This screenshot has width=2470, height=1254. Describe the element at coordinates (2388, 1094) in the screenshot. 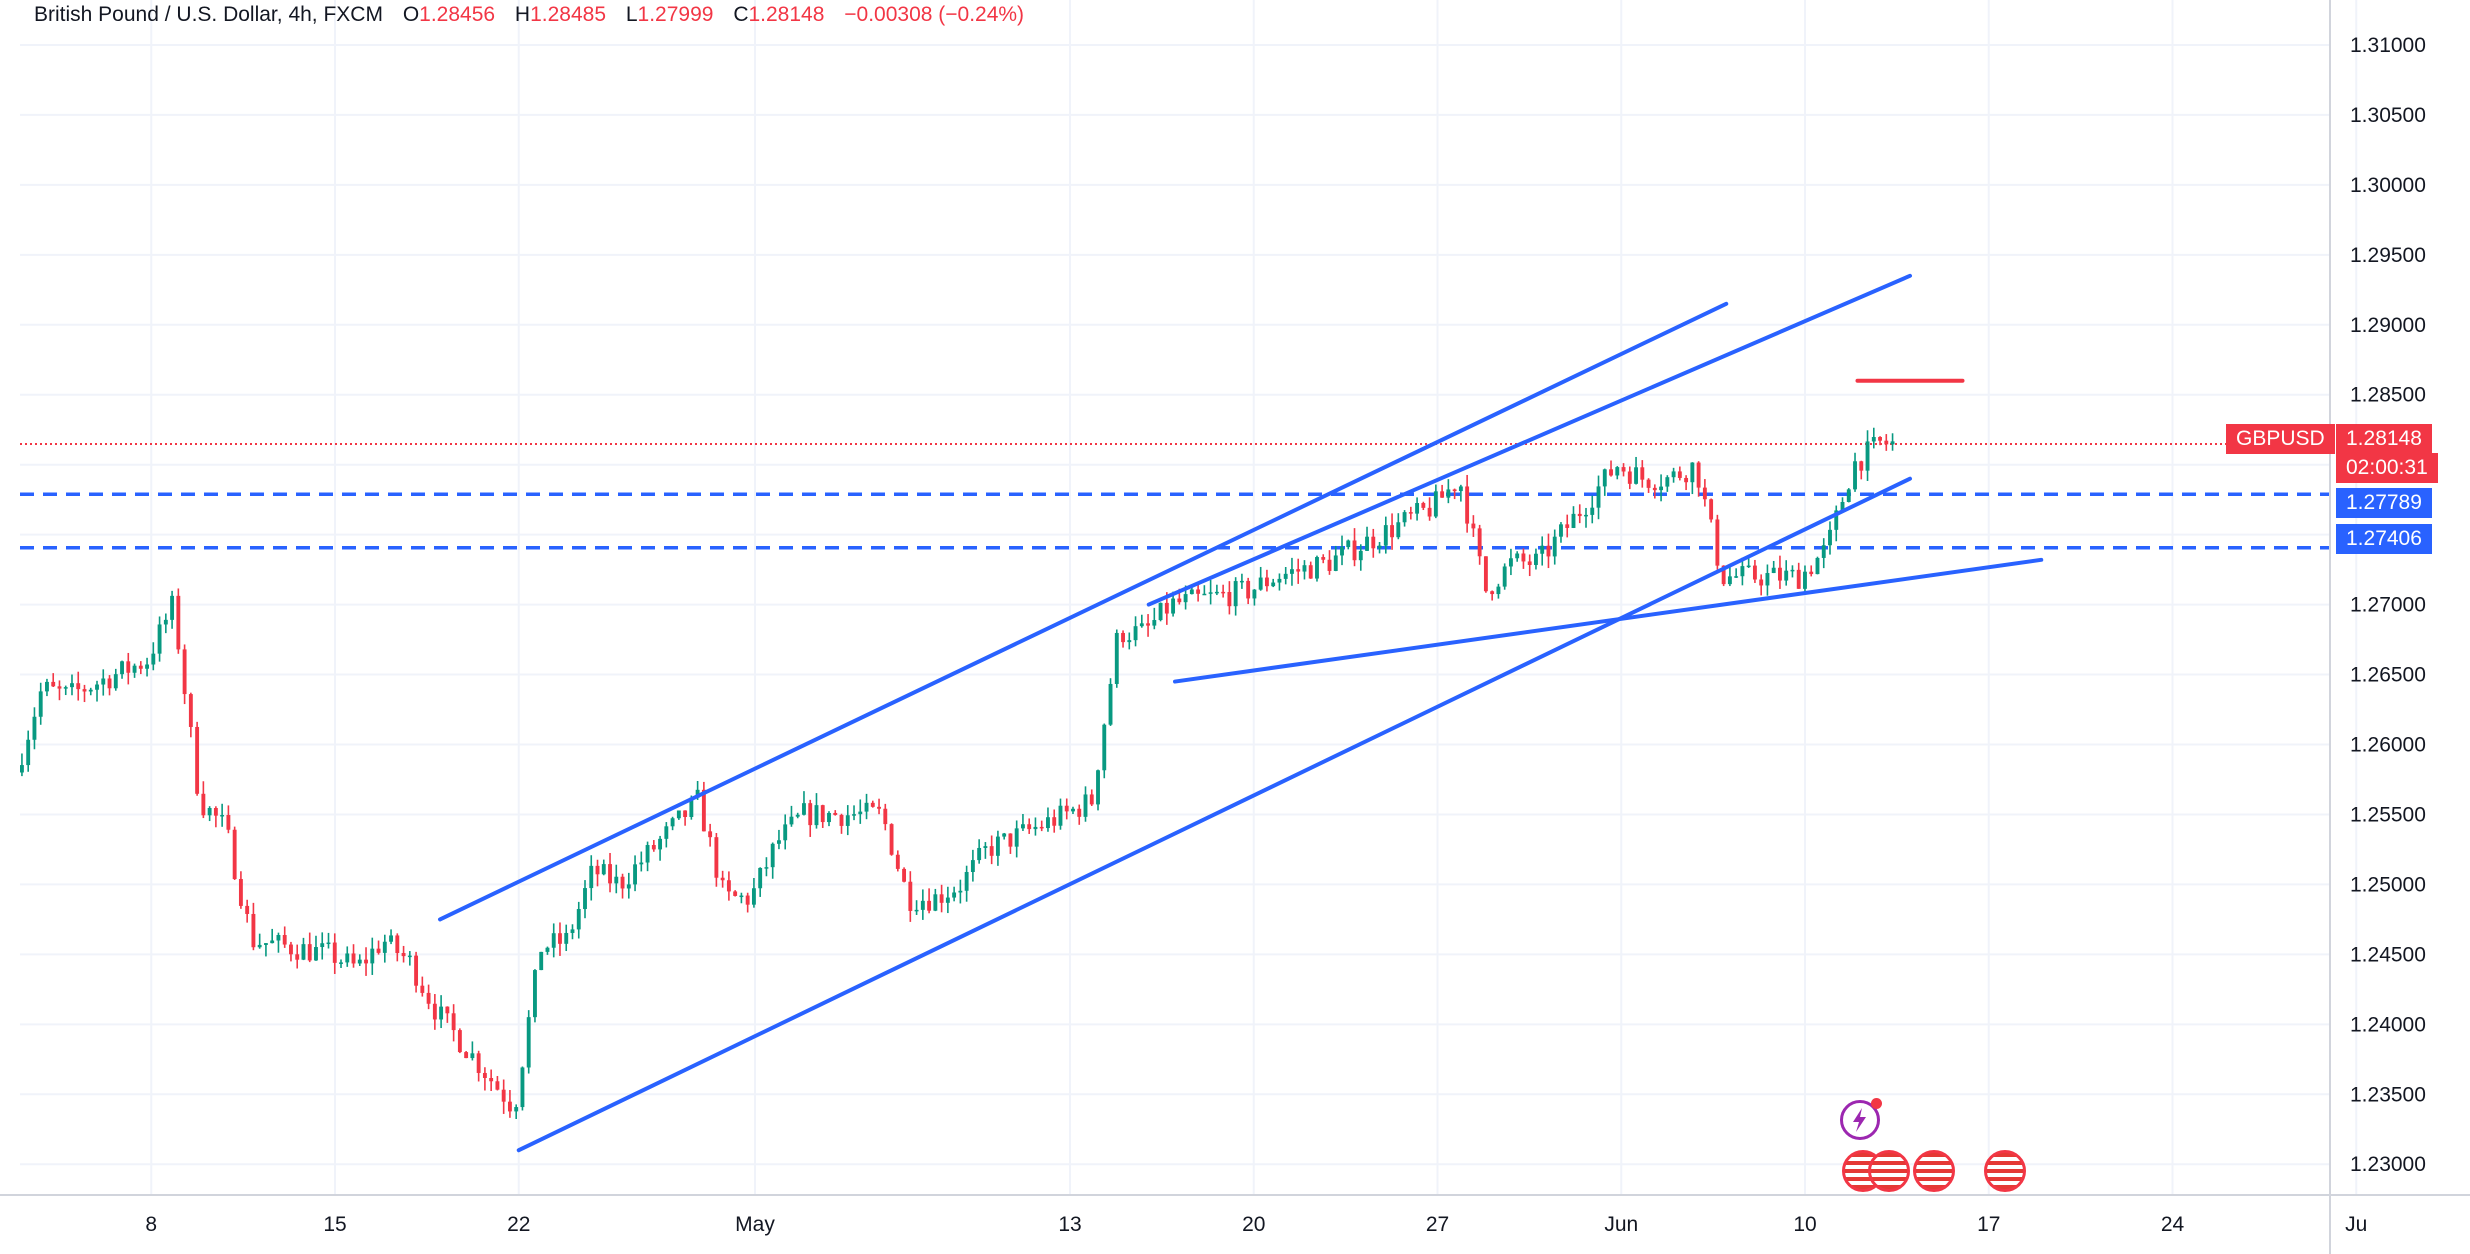

I see `price-tick-label: 1.23500` at that location.